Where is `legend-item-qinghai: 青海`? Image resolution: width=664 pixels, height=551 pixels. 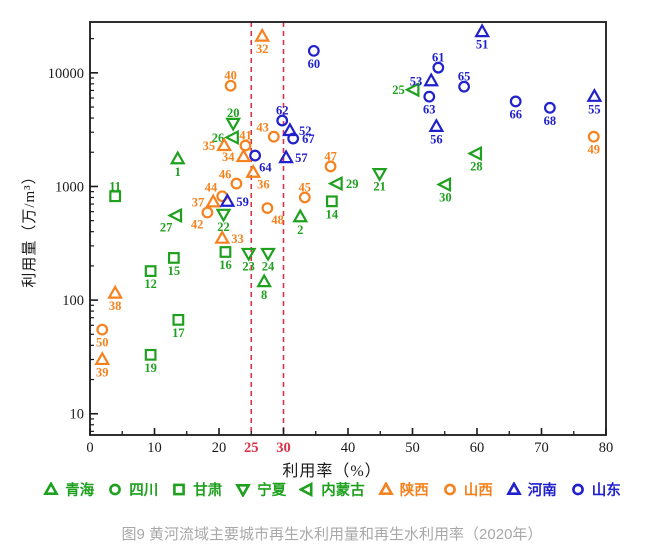 legend-item-qinghai: 青海 is located at coordinates (68, 489).